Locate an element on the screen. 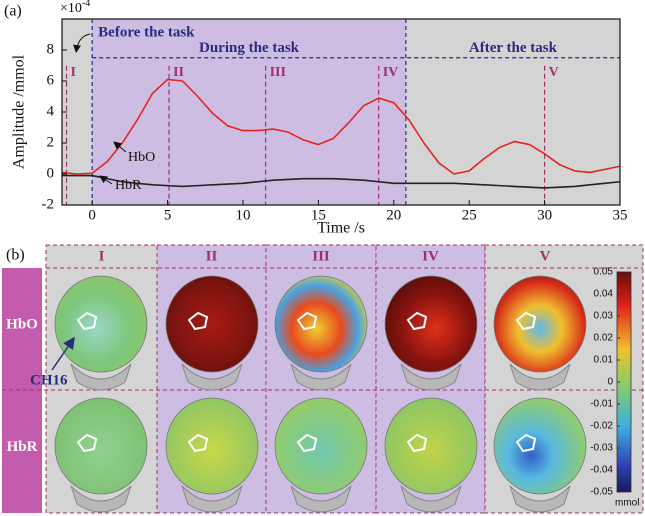 The image size is (645, 516). marker-label: IV is located at coordinates (391, 72).